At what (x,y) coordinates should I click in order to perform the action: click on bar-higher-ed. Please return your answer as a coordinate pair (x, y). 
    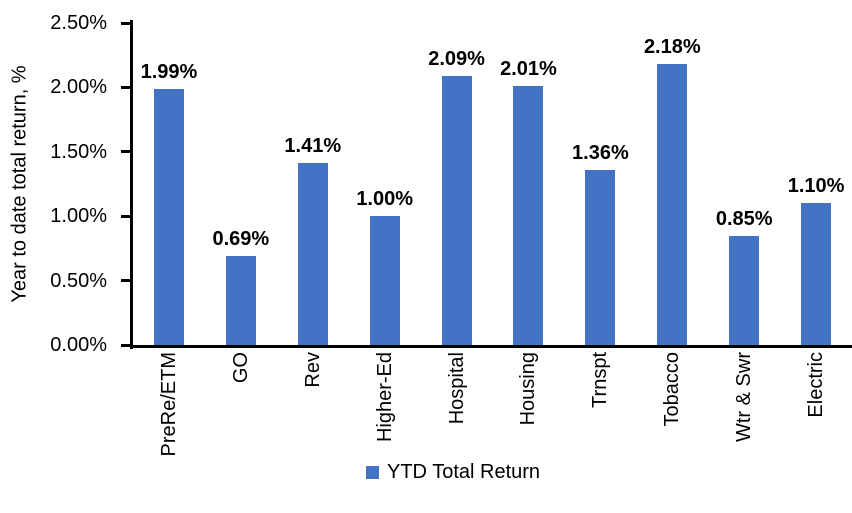
    Looking at the image, I should click on (384, 280).